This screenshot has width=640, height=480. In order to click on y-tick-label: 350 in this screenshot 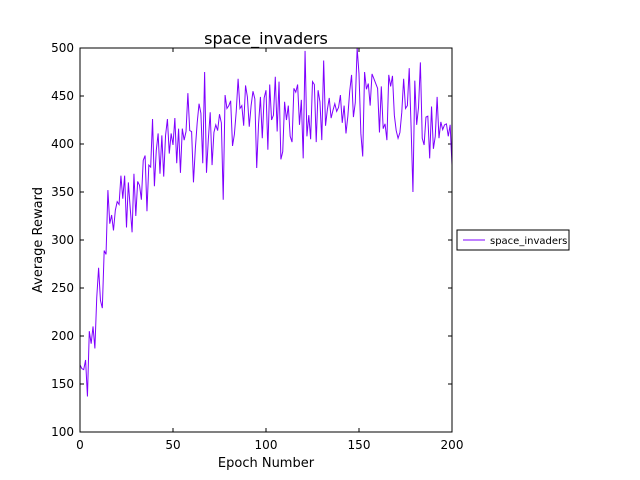, I will do `click(62, 192)`.